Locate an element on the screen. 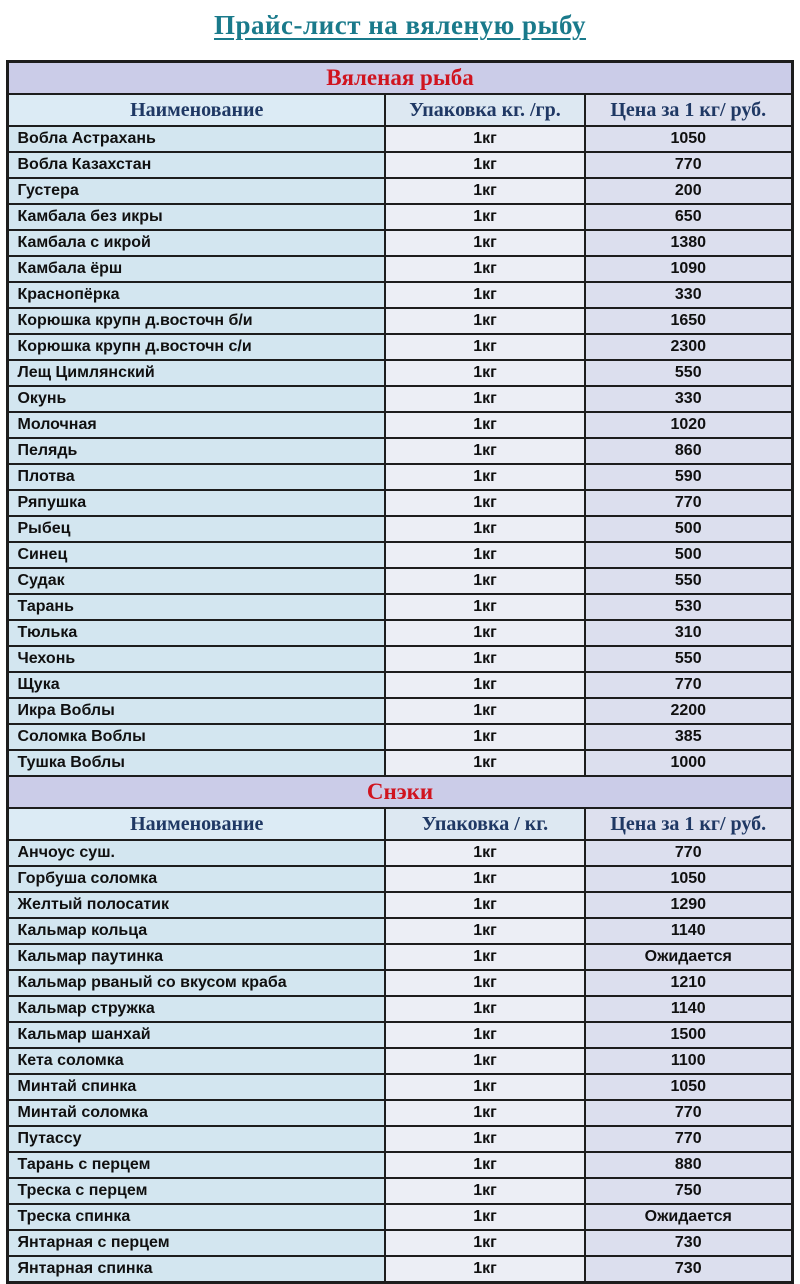 The width and height of the screenshot is (800, 1284). price-cell: 500 is located at coordinates (688, 555).